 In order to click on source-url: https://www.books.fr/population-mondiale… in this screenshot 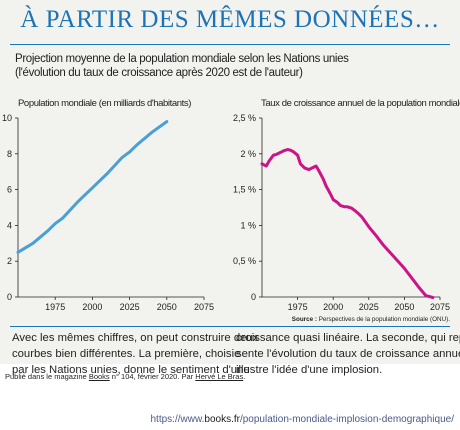, I will do `click(302, 419)`.